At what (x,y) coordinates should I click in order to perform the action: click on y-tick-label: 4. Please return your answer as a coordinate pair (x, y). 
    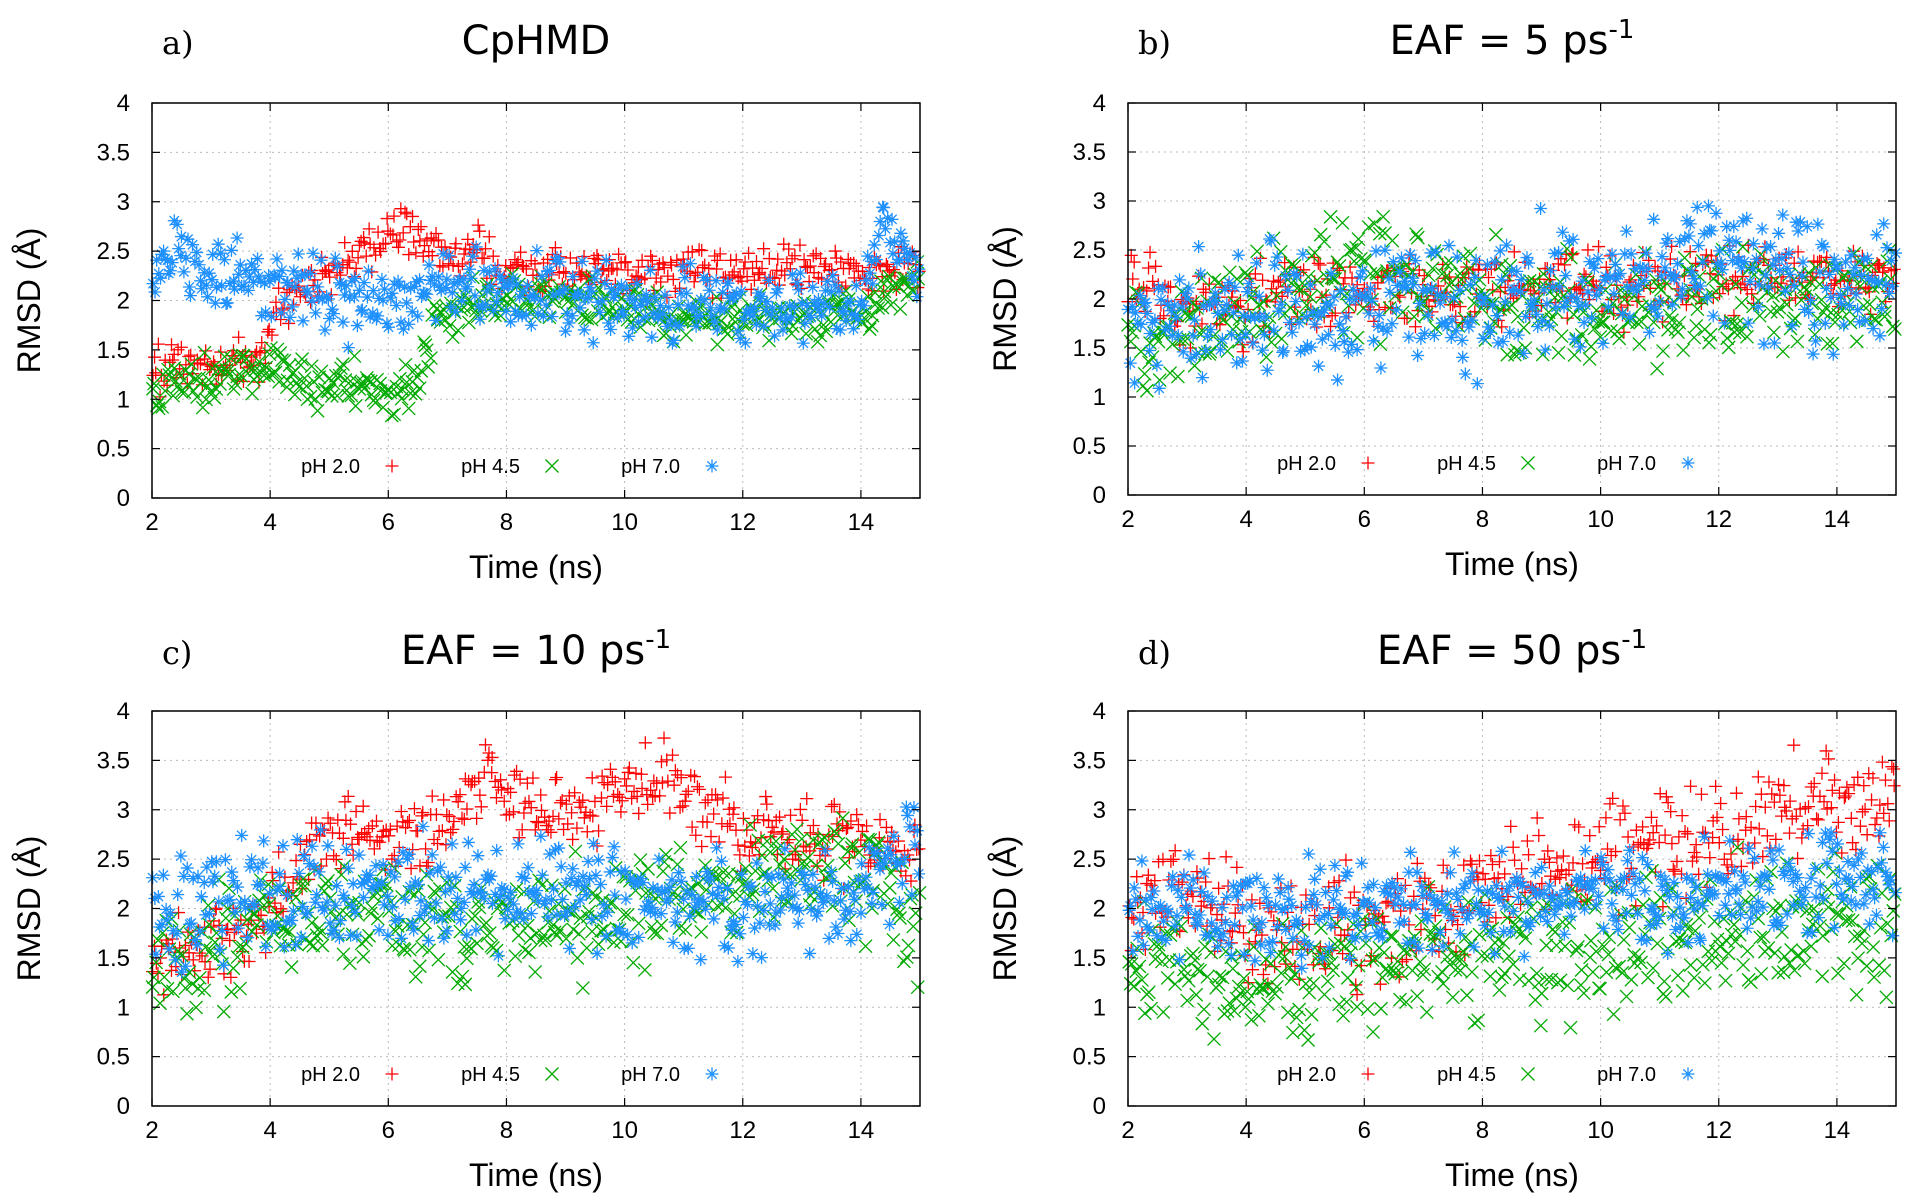
    Looking at the image, I should click on (1099, 103).